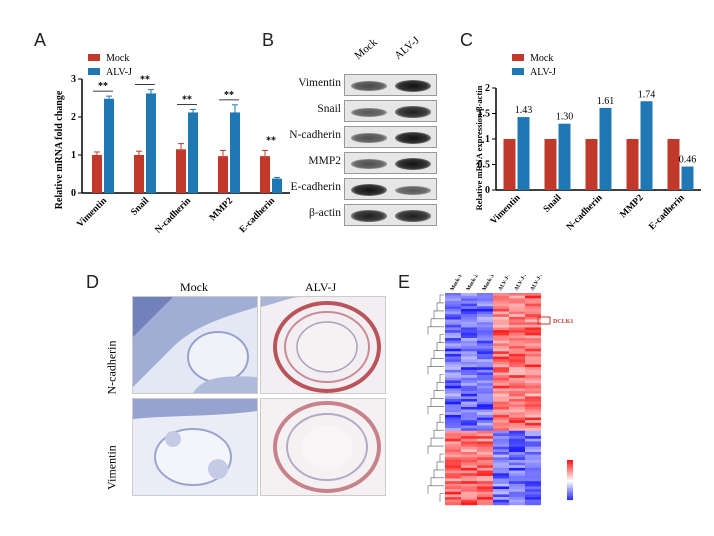  What do you see at coordinates (94, 71) in the screenshot?
I see `panel-a-legend-alvj-swatch` at bounding box center [94, 71].